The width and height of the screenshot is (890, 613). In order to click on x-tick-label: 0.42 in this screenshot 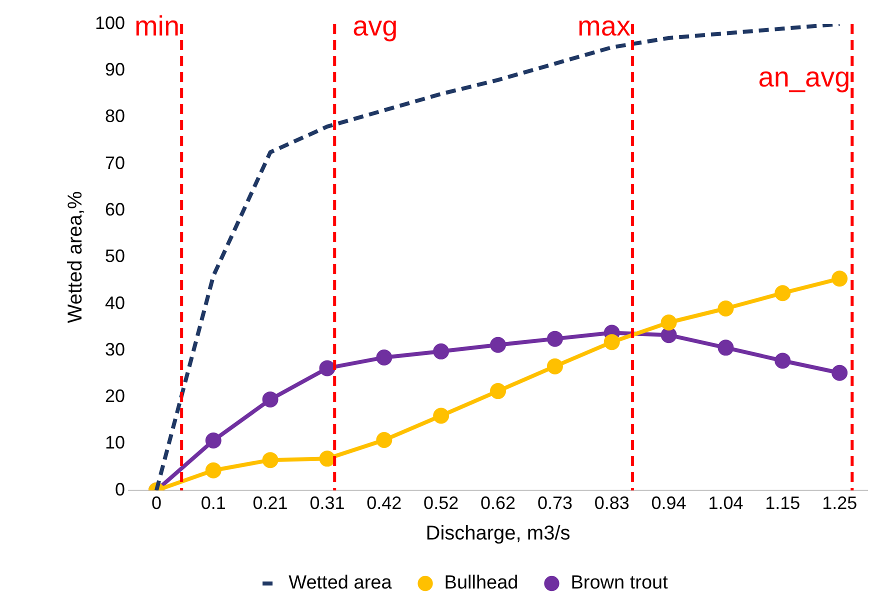, I will do `click(384, 503)`.